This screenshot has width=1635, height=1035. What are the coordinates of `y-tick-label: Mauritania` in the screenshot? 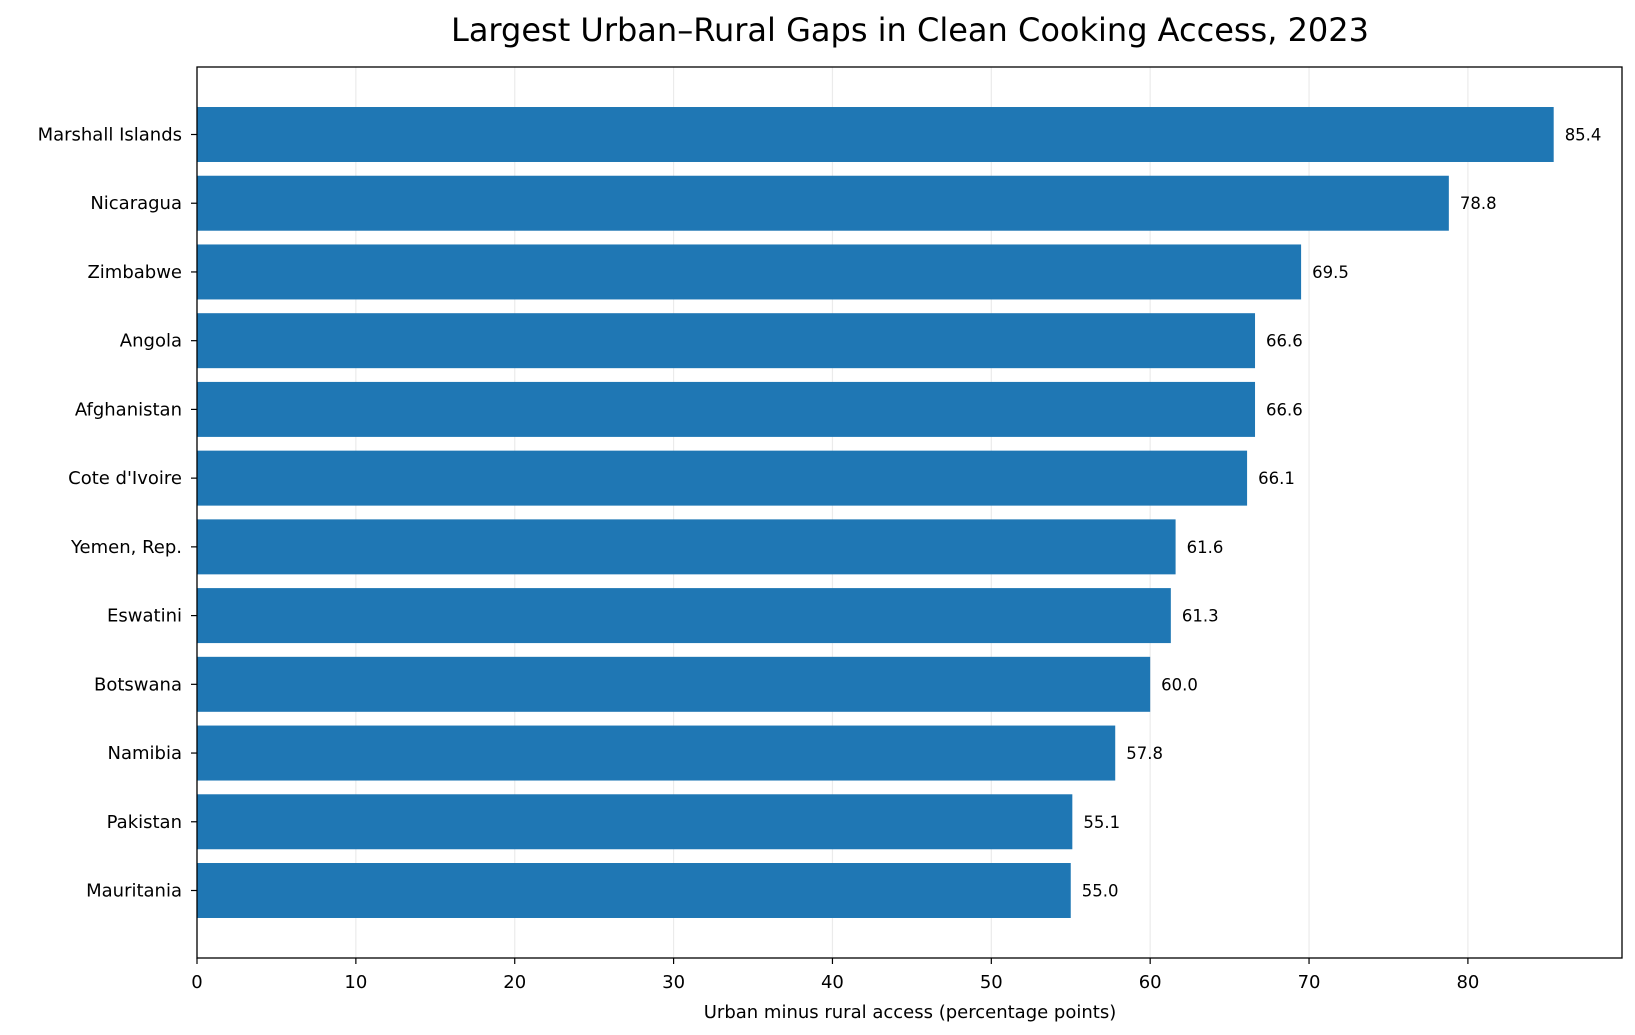 It's located at (134, 891).